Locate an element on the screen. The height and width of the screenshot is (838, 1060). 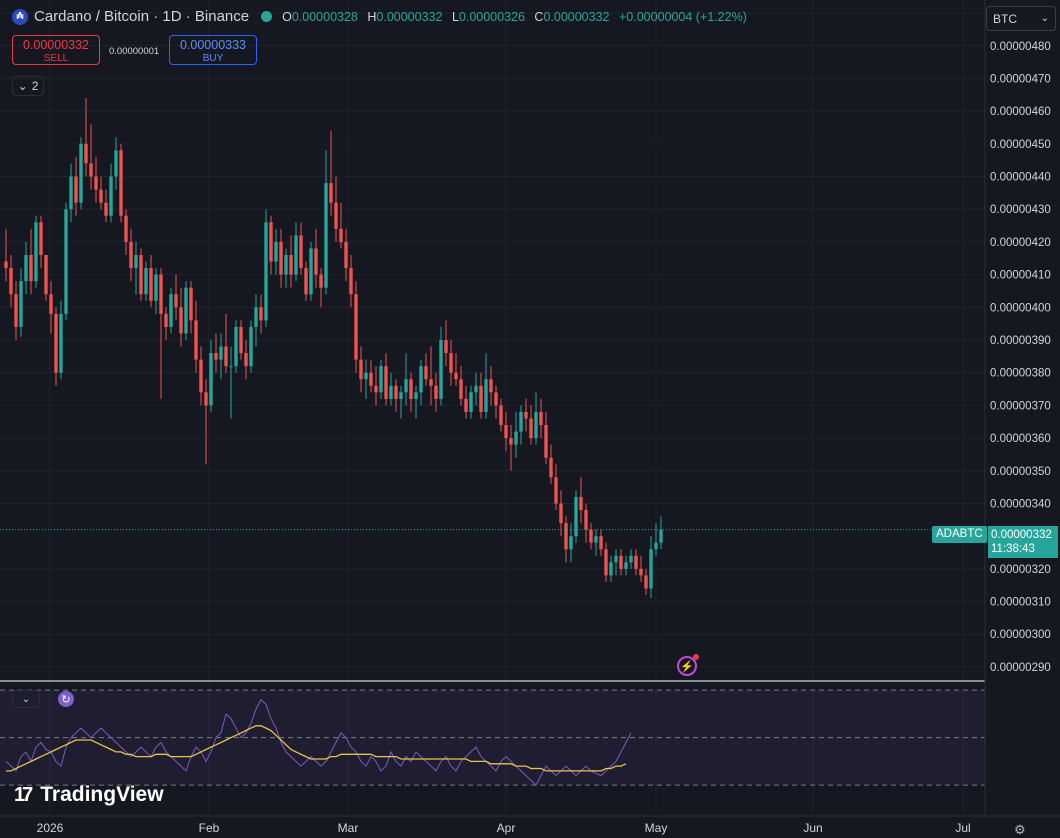
indicators-toggle: ⌄ 2 is located at coordinates (28, 86).